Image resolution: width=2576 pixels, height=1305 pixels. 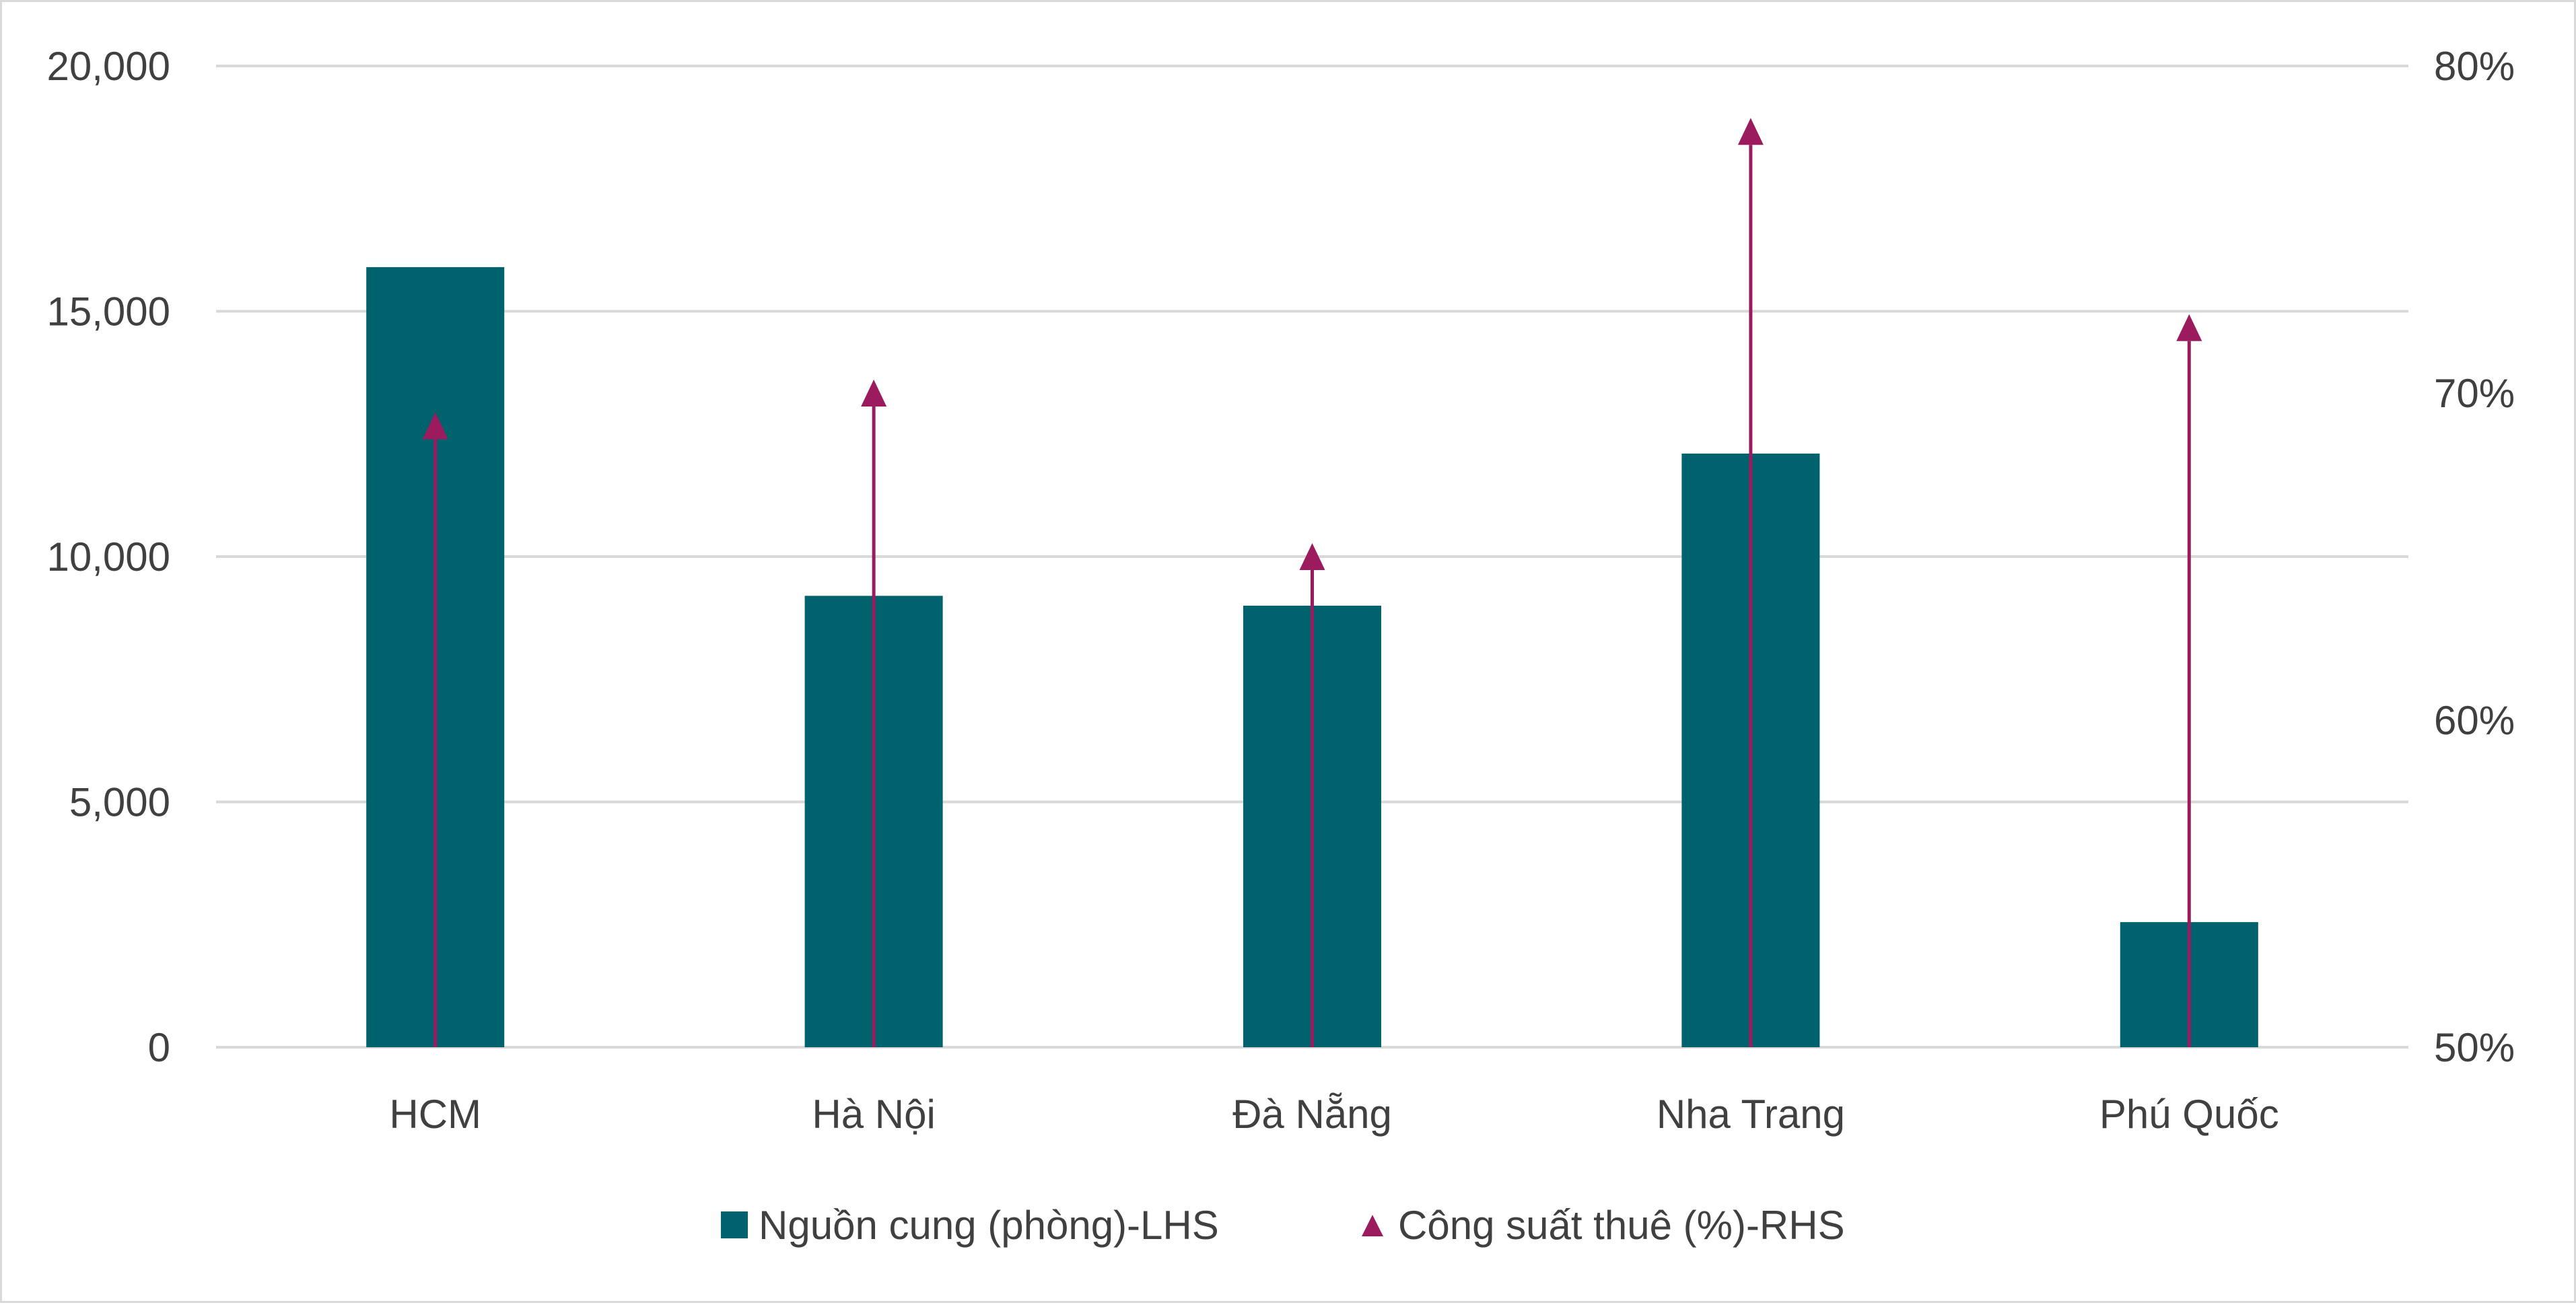 What do you see at coordinates (119, 803) in the screenshot?
I see `left-tick-label: 5,000` at bounding box center [119, 803].